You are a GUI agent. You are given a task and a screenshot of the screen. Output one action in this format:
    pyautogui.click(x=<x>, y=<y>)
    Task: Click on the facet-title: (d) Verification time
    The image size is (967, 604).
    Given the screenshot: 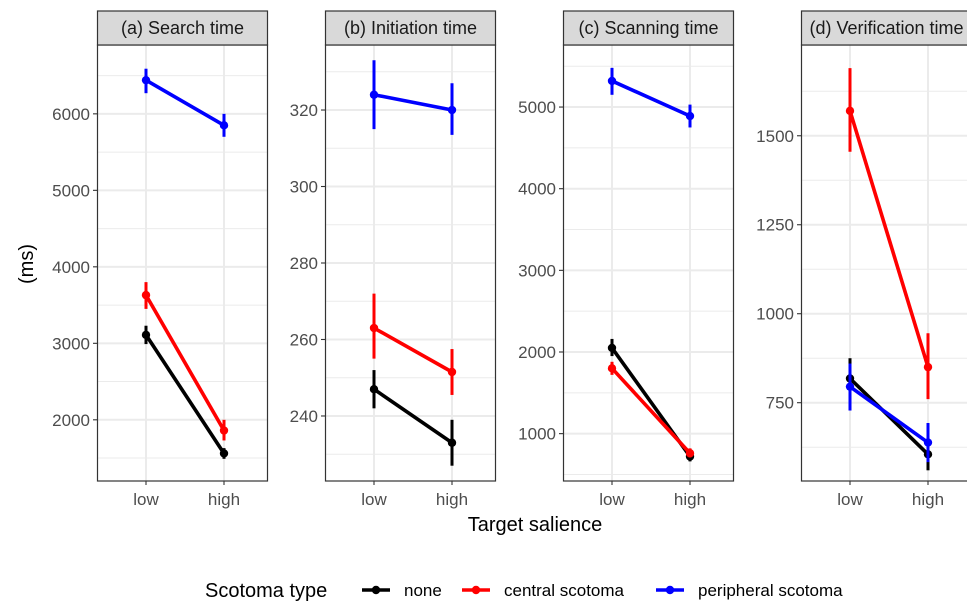 What is the action you would take?
    pyautogui.click(x=886, y=28)
    